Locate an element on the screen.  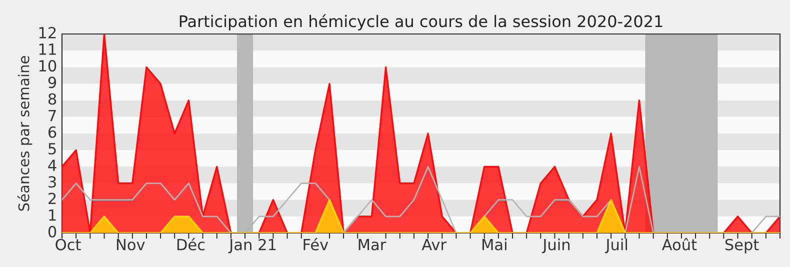
y-tick-label: 10 is located at coordinates (47, 66).